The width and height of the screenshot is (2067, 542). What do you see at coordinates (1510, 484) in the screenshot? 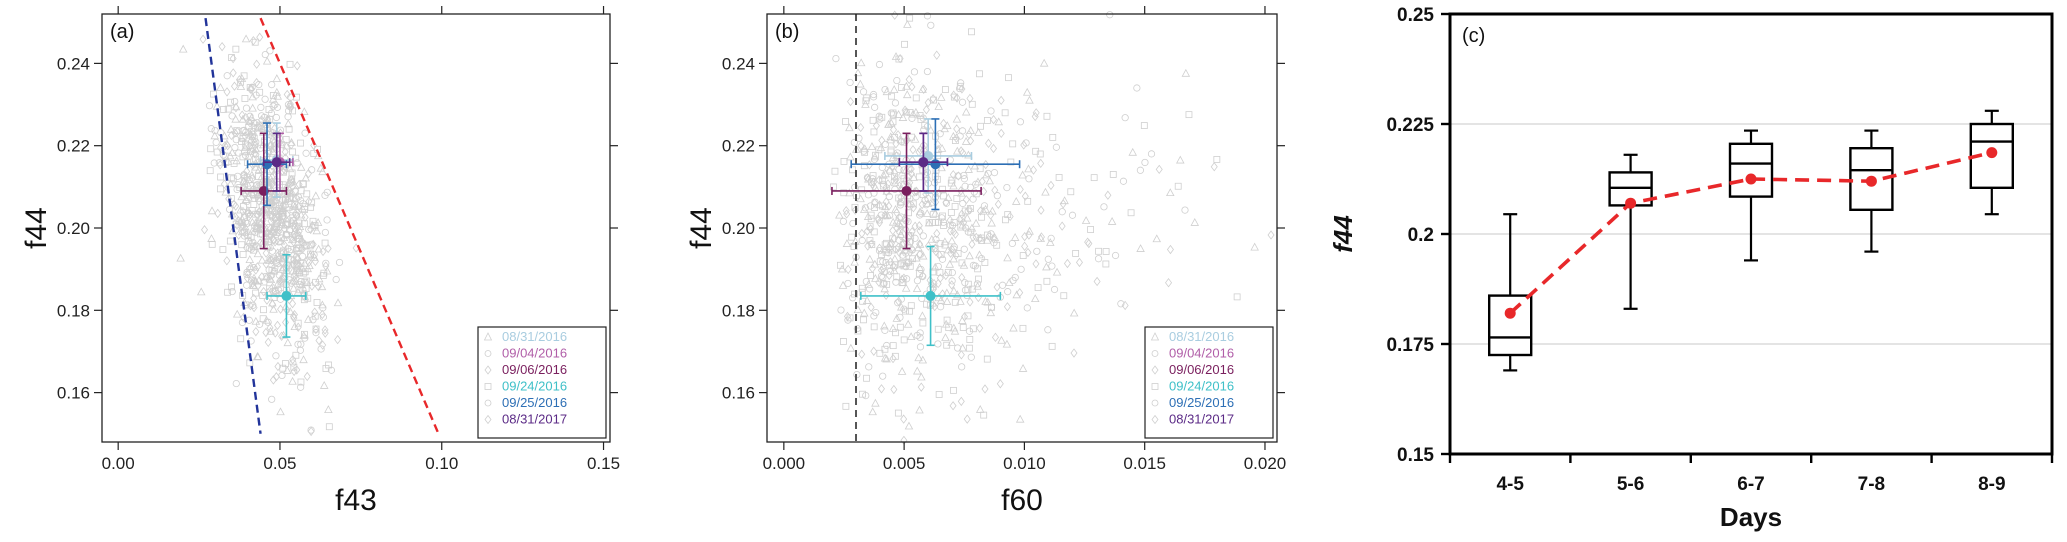
I see `x-tick-label: 4-5` at bounding box center [1510, 484].